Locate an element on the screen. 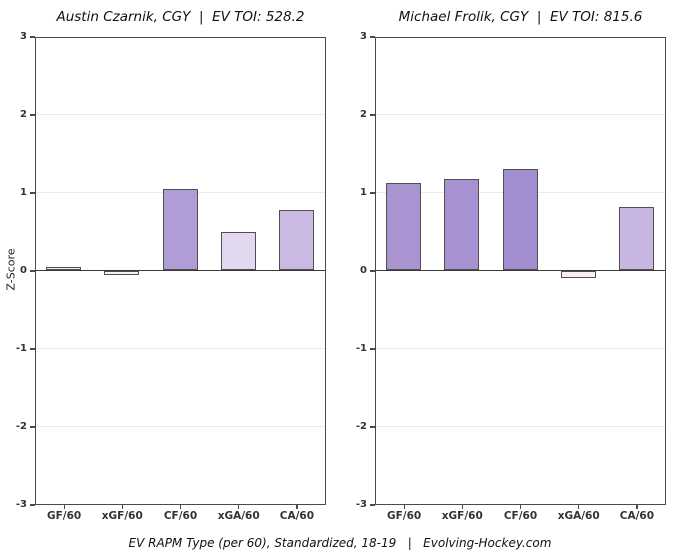 This screenshot has width=680, height=560. panel-title-frolik: Michael Frolik, CGY | EV TOI: 815.6 is located at coordinates (520, 17).